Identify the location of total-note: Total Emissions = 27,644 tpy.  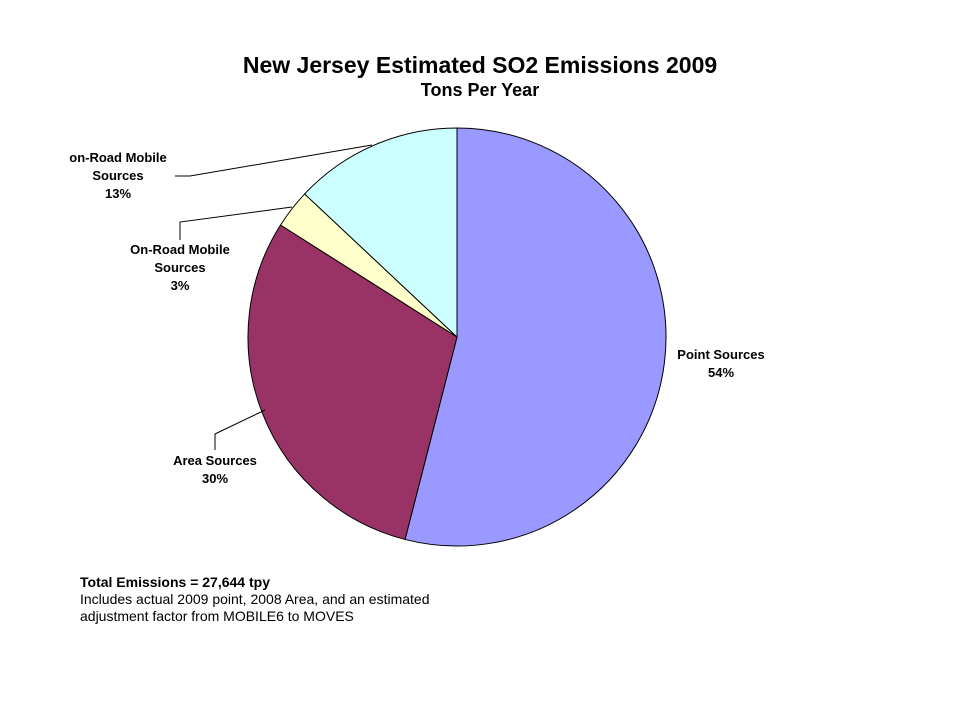
(175, 582).